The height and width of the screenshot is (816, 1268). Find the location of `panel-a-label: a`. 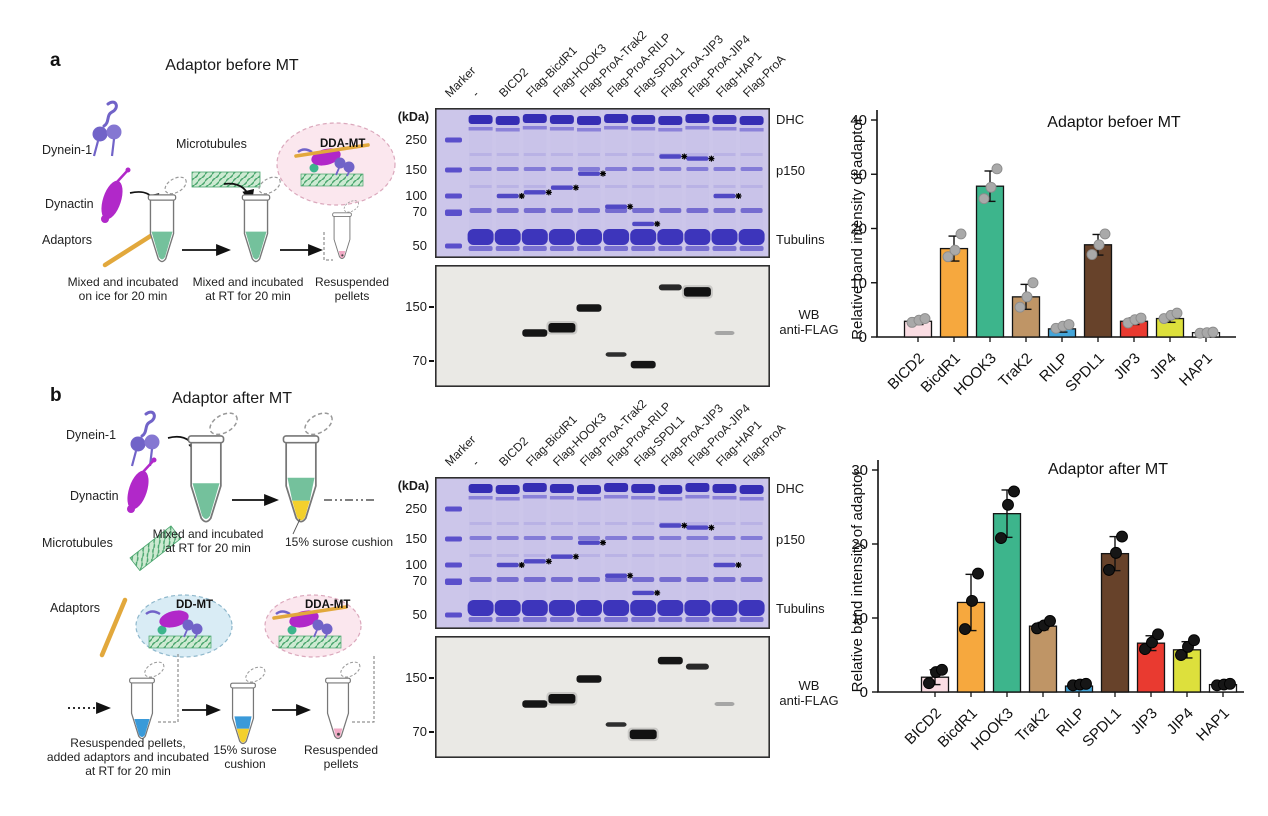

panel-a-label: a is located at coordinates (55, 60).